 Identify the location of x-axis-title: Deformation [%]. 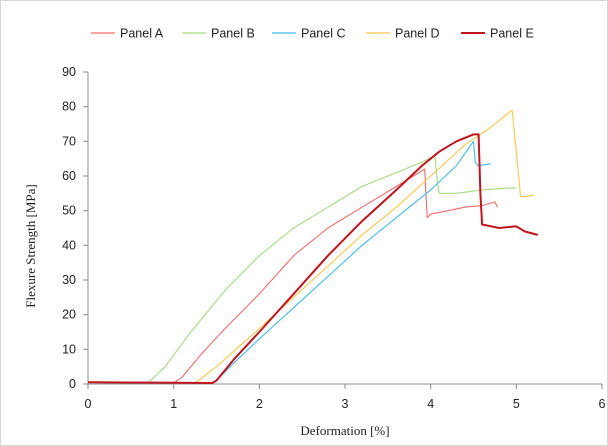
(344, 430).